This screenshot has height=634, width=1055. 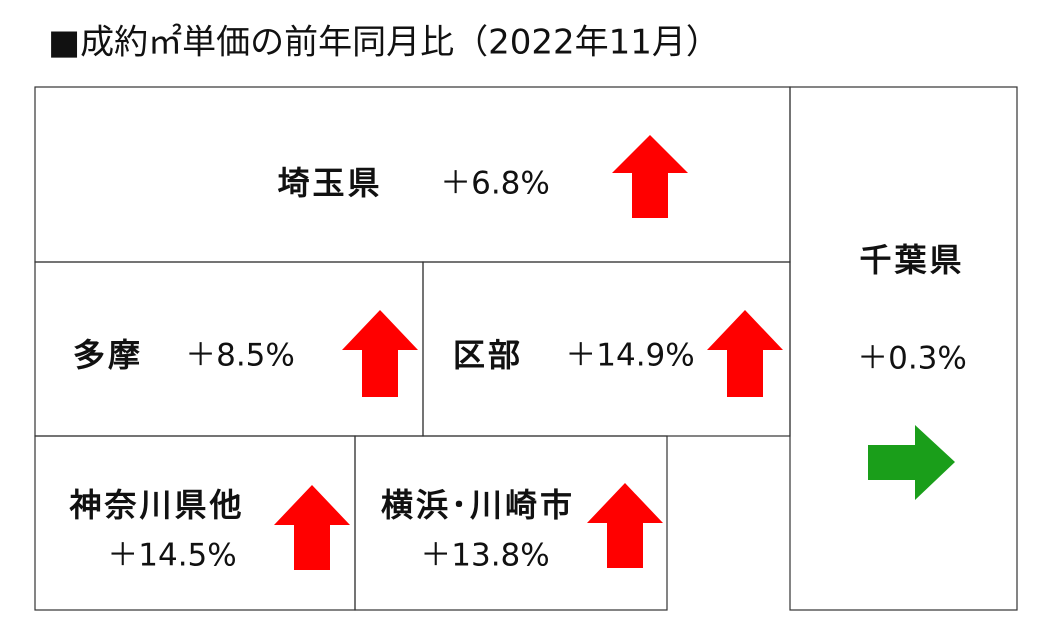 What do you see at coordinates (629, 356) in the screenshot?
I see `region-change: ＋14.9%` at bounding box center [629, 356].